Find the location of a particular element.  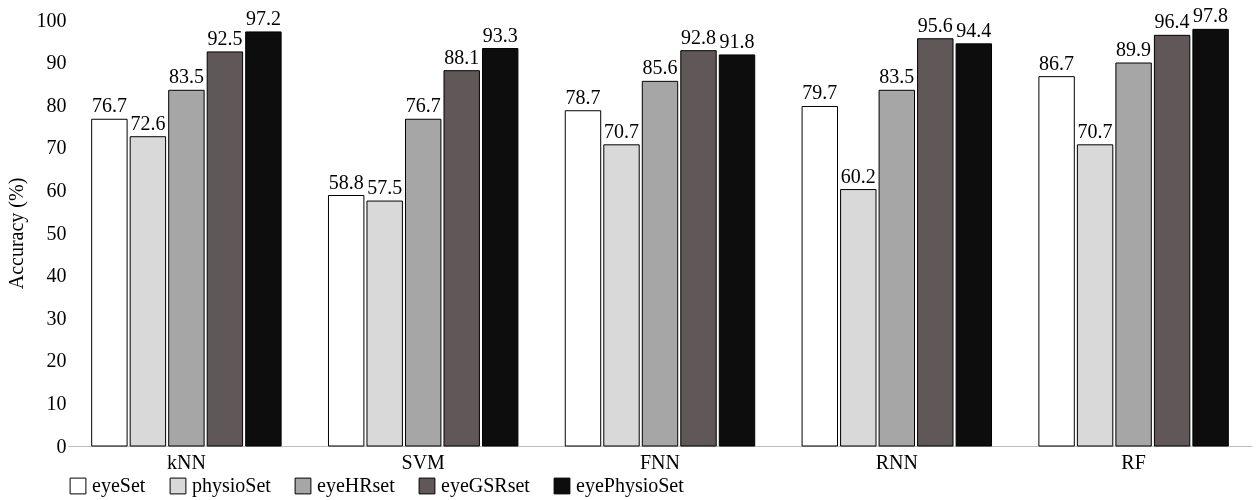

data-label: 60.2 is located at coordinates (858, 175).